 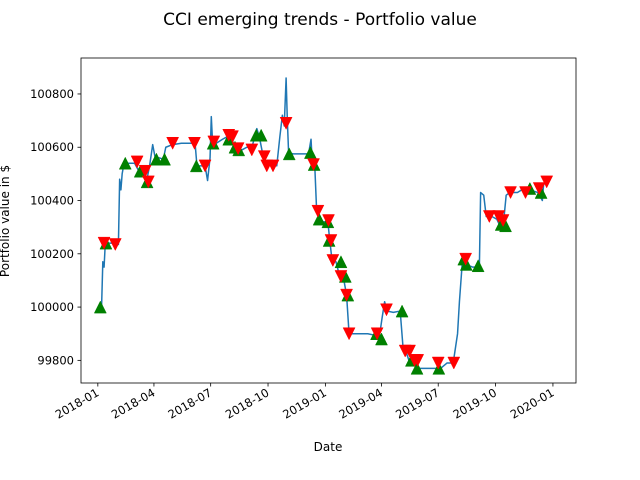 I want to click on y-tick-label: 99800, so click(x=55, y=360).